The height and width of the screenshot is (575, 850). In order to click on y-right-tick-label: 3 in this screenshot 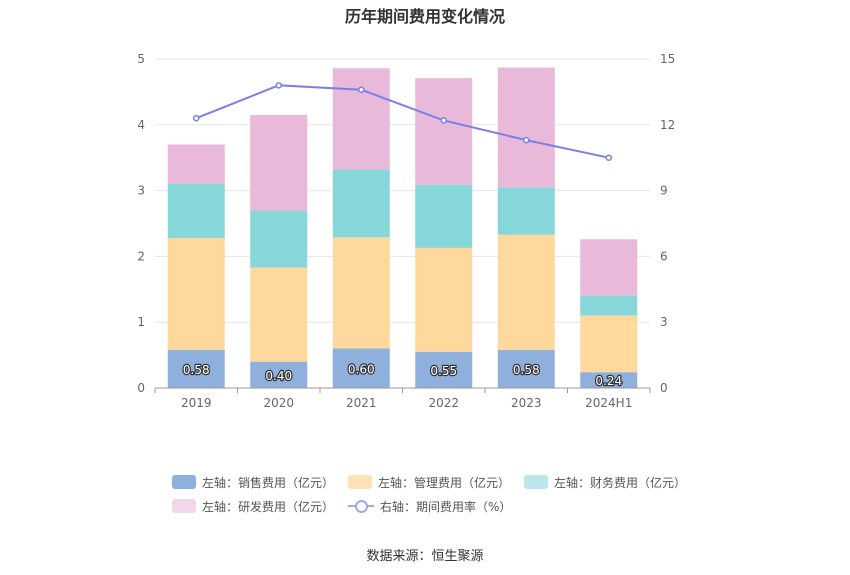, I will do `click(664, 322)`.